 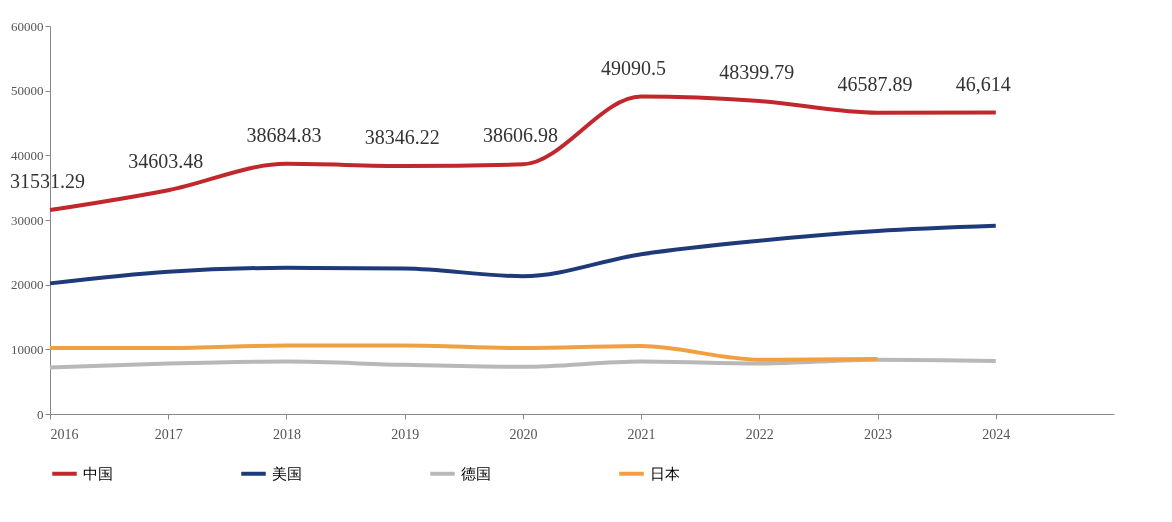 What do you see at coordinates (983, 83) in the screenshot?
I see `data-label: 46,614` at bounding box center [983, 83].